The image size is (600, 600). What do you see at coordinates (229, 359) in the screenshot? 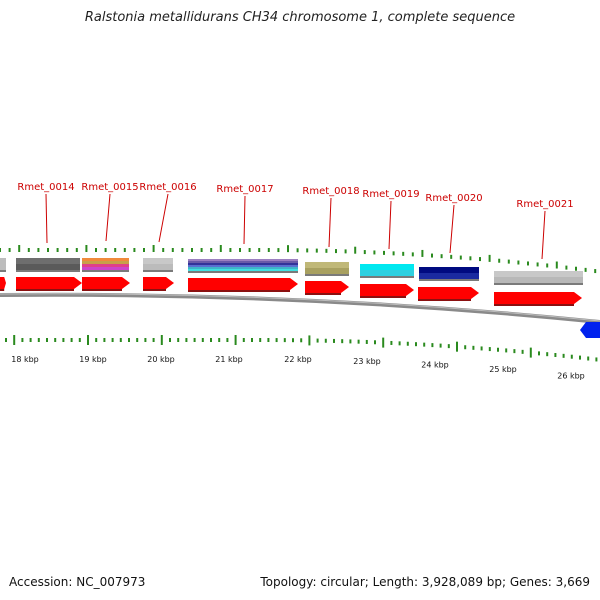
I see `scale-label: 21 kbp` at bounding box center [229, 359].